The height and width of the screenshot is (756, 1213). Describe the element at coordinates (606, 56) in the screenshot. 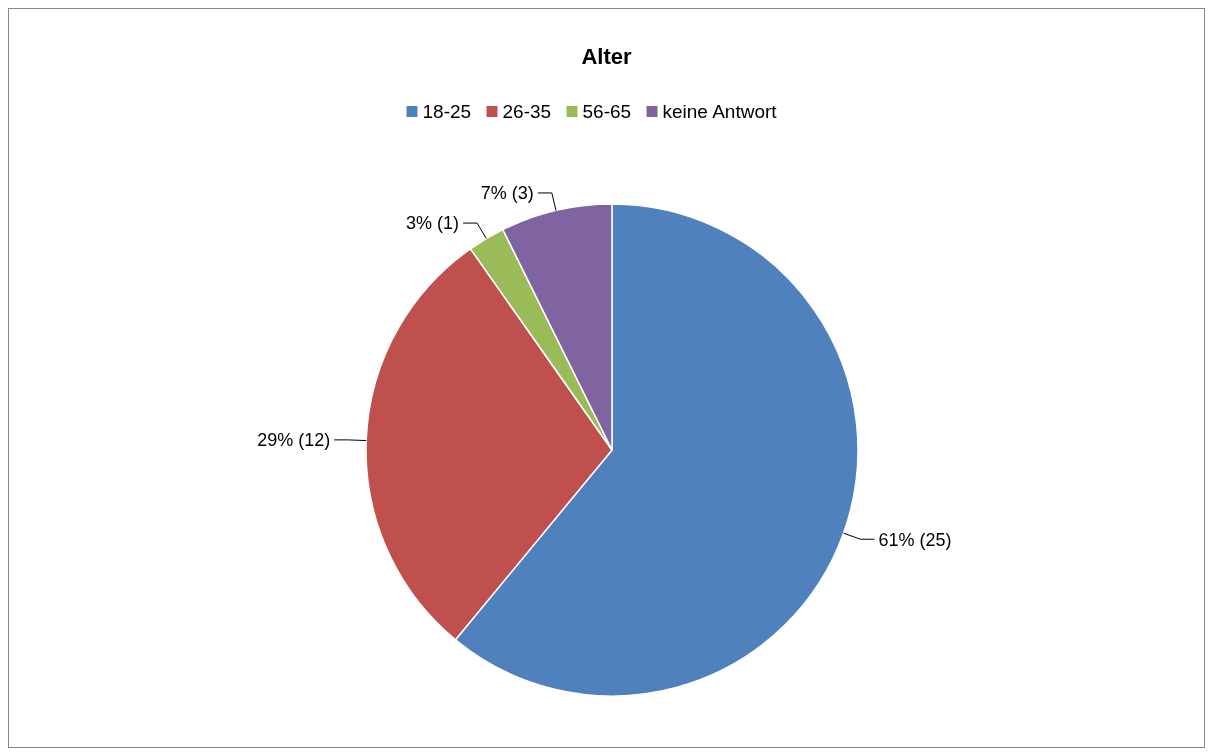

I see `chart-title: Alter` at that location.